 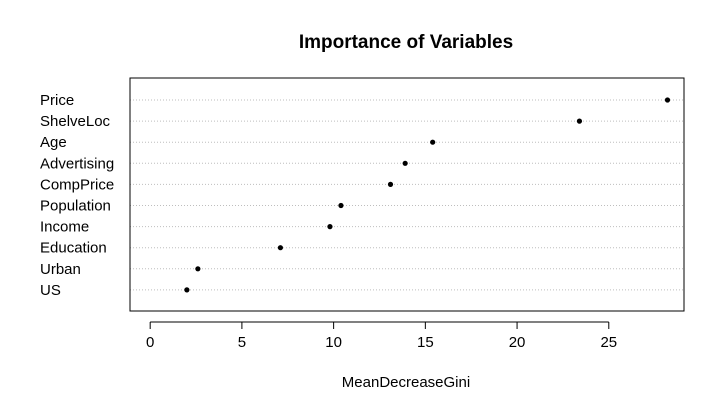 I want to click on category-label: CompPrice, so click(x=77, y=184).